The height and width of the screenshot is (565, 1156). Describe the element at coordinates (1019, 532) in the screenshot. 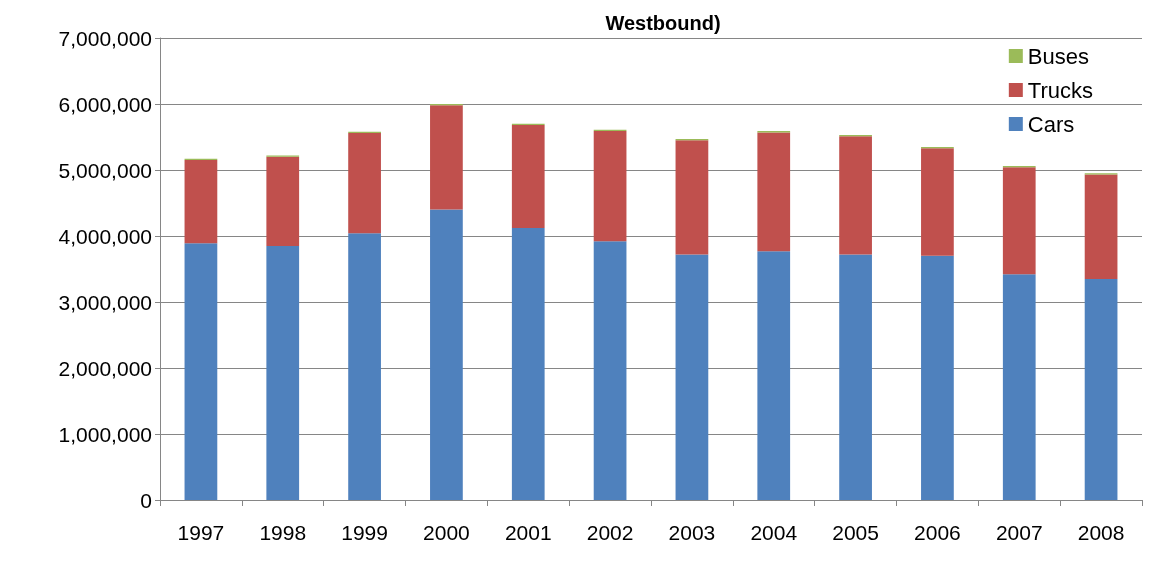

I see `x-tick-label: 2007` at that location.